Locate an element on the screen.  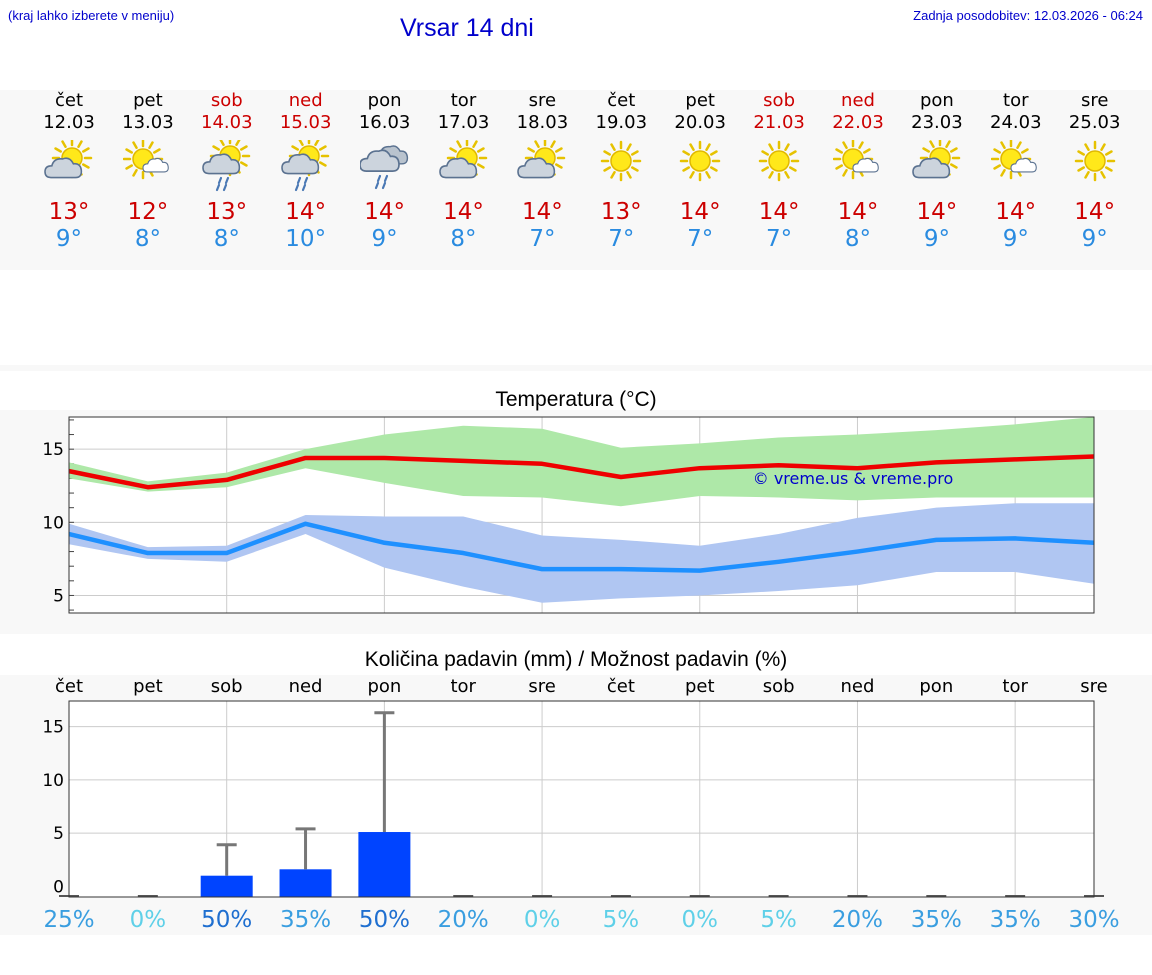
day-date: 17.03 is located at coordinates (463, 122).